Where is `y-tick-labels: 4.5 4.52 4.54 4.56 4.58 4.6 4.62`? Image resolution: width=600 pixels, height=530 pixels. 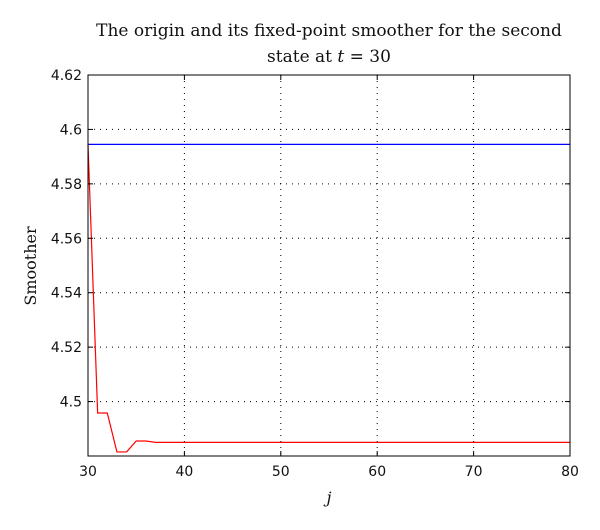 y-tick-labels: 4.5 4.52 4.54 4.56 4.58 4.6 4.62 is located at coordinates (66, 239).